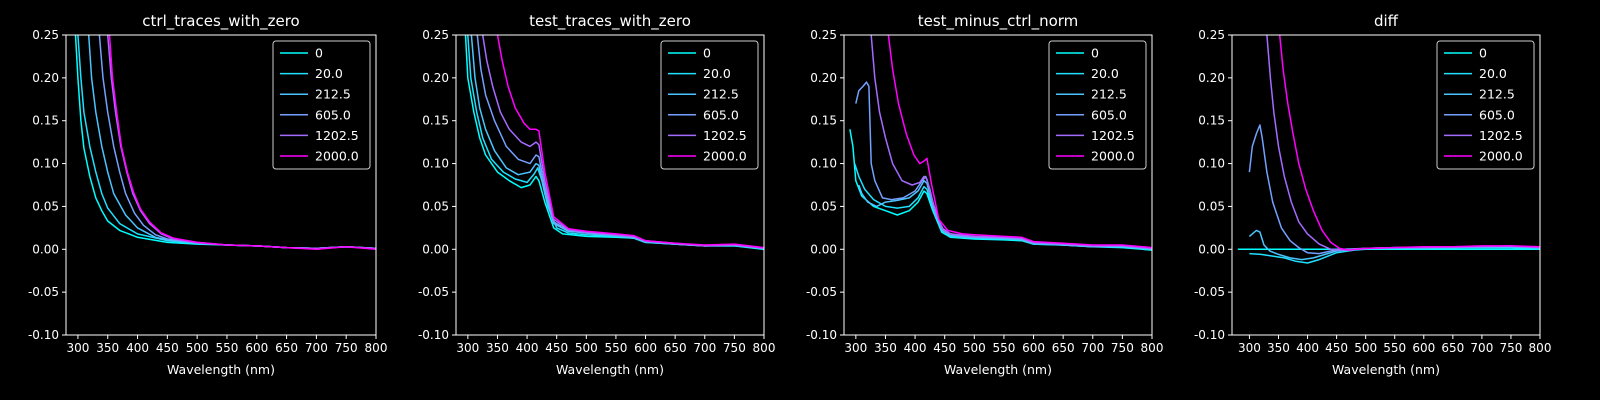 The height and width of the screenshot is (400, 1600). Describe the element at coordinates (998, 21) in the screenshot. I see `chart-title: test_minus_ctrl_norm` at that location.